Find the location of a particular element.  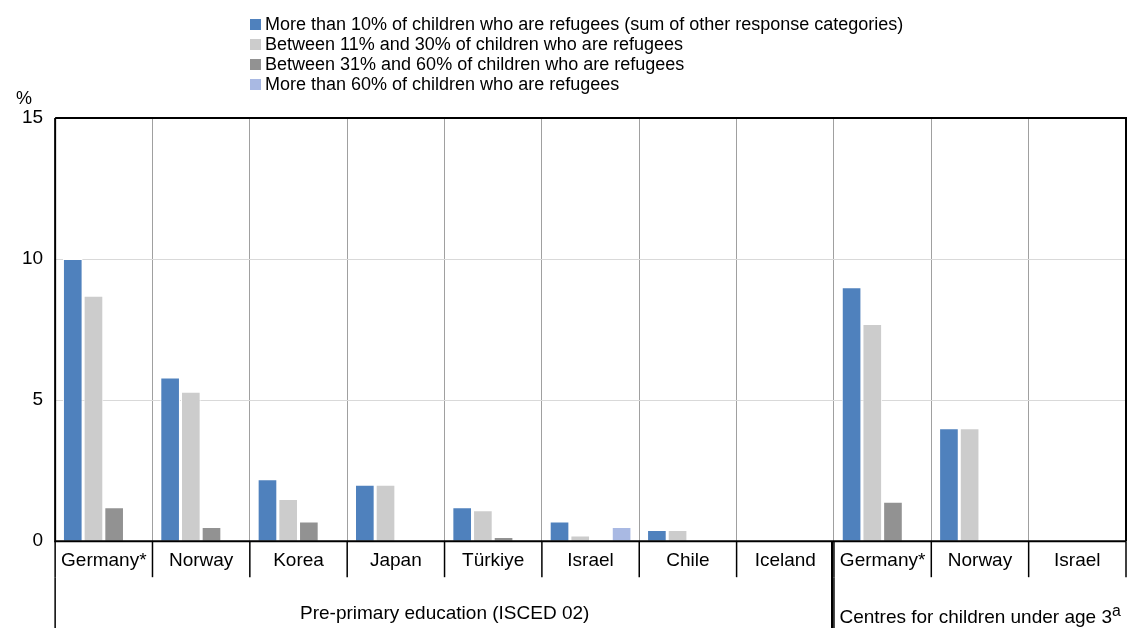

y-tick-label: 0 is located at coordinates (38, 540).